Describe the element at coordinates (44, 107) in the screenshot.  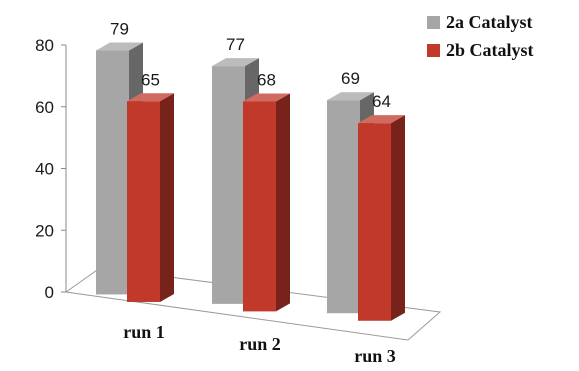
I see `y-tick-label: 60` at that location.